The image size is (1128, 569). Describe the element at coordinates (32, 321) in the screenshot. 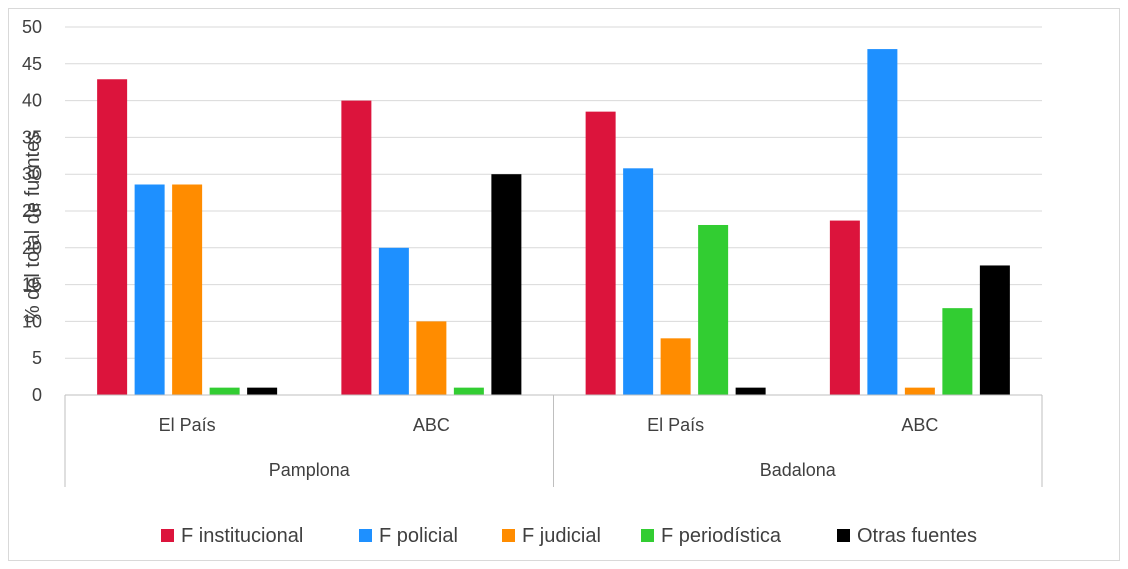

I see `y-tick-label: 10` at that location.